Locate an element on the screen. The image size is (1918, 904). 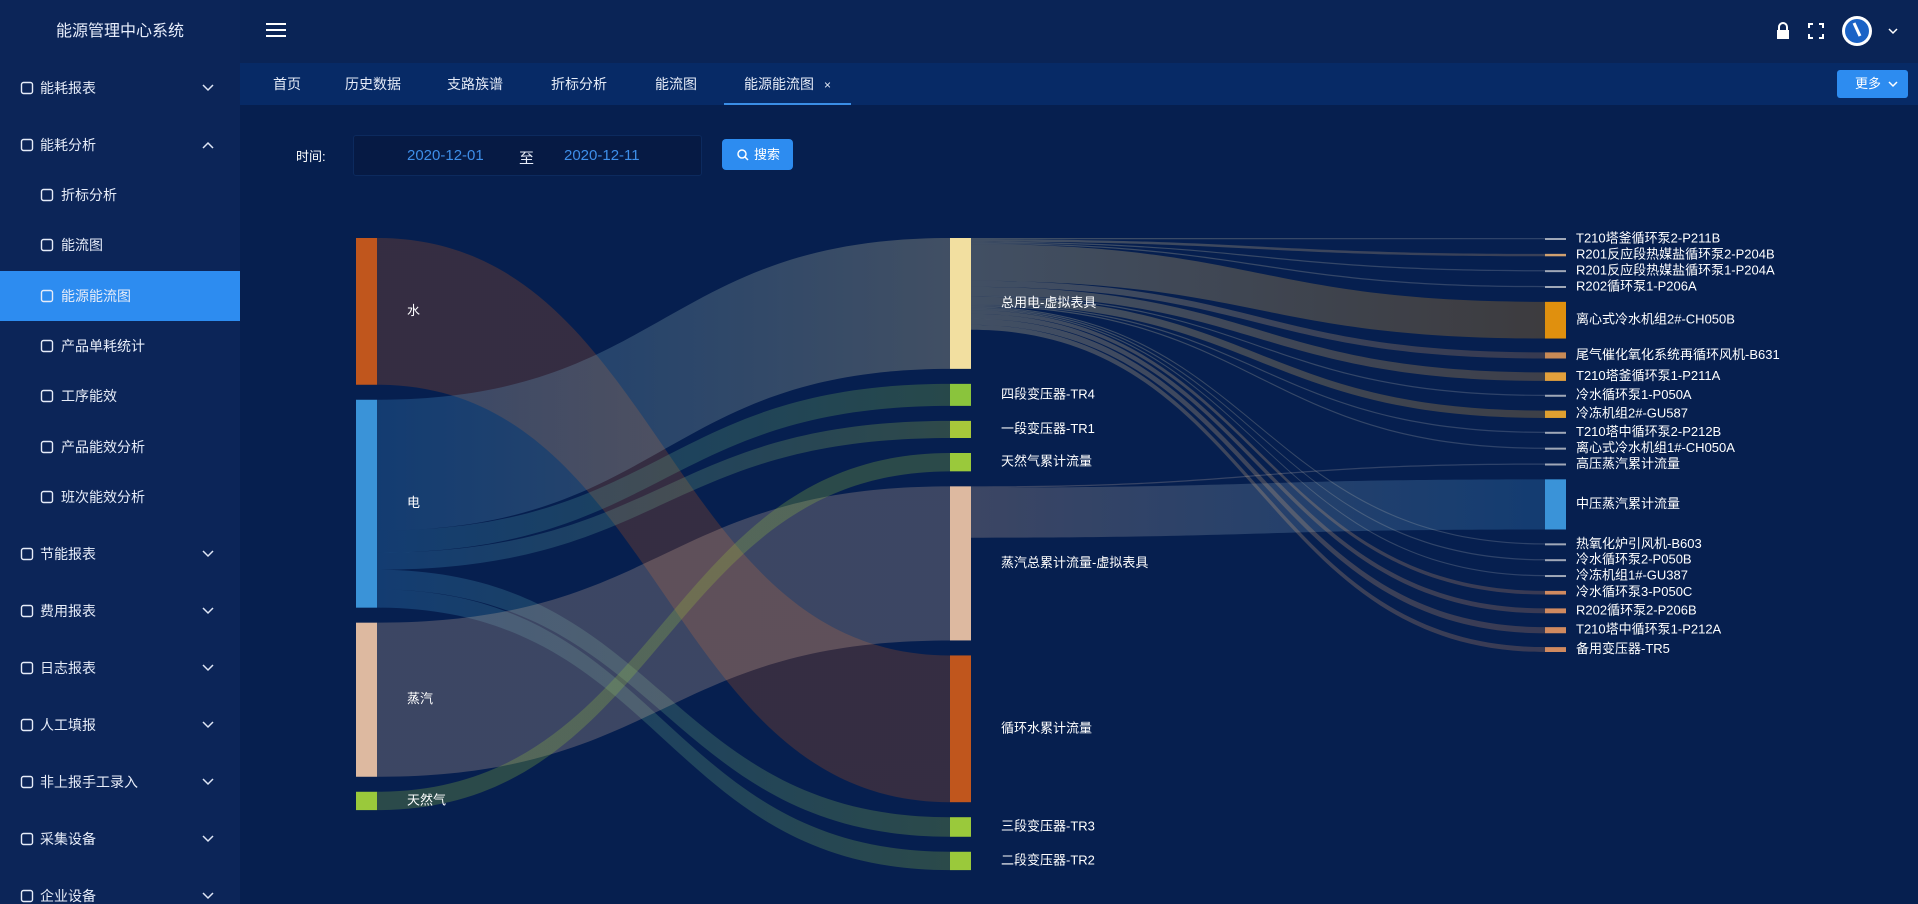
submenu-label: 产品能效分析 is located at coordinates (103, 446).